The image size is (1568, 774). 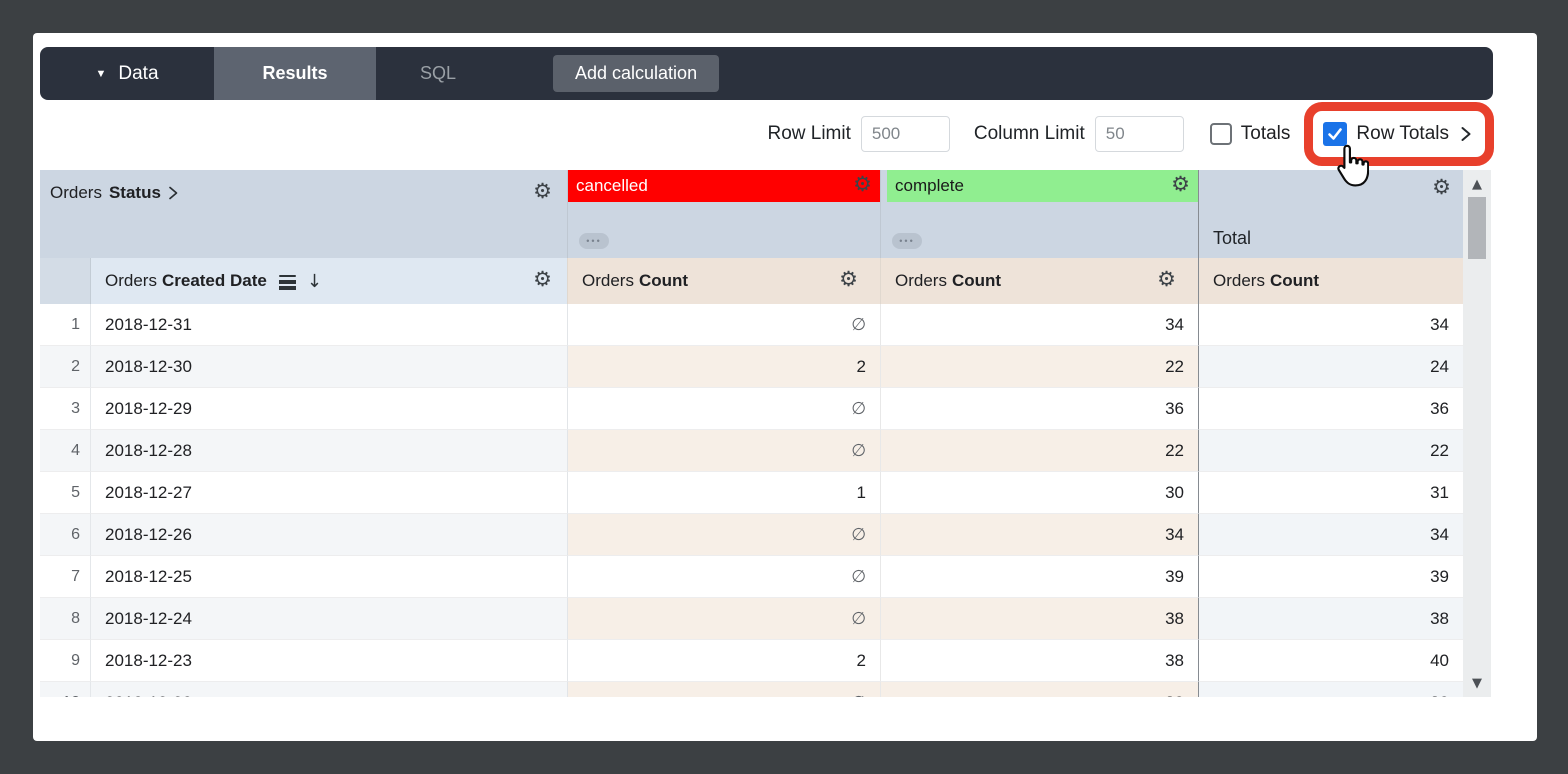 What do you see at coordinates (328, 493) in the screenshot?
I see `cell-created-date: 2018-12-27` at bounding box center [328, 493].